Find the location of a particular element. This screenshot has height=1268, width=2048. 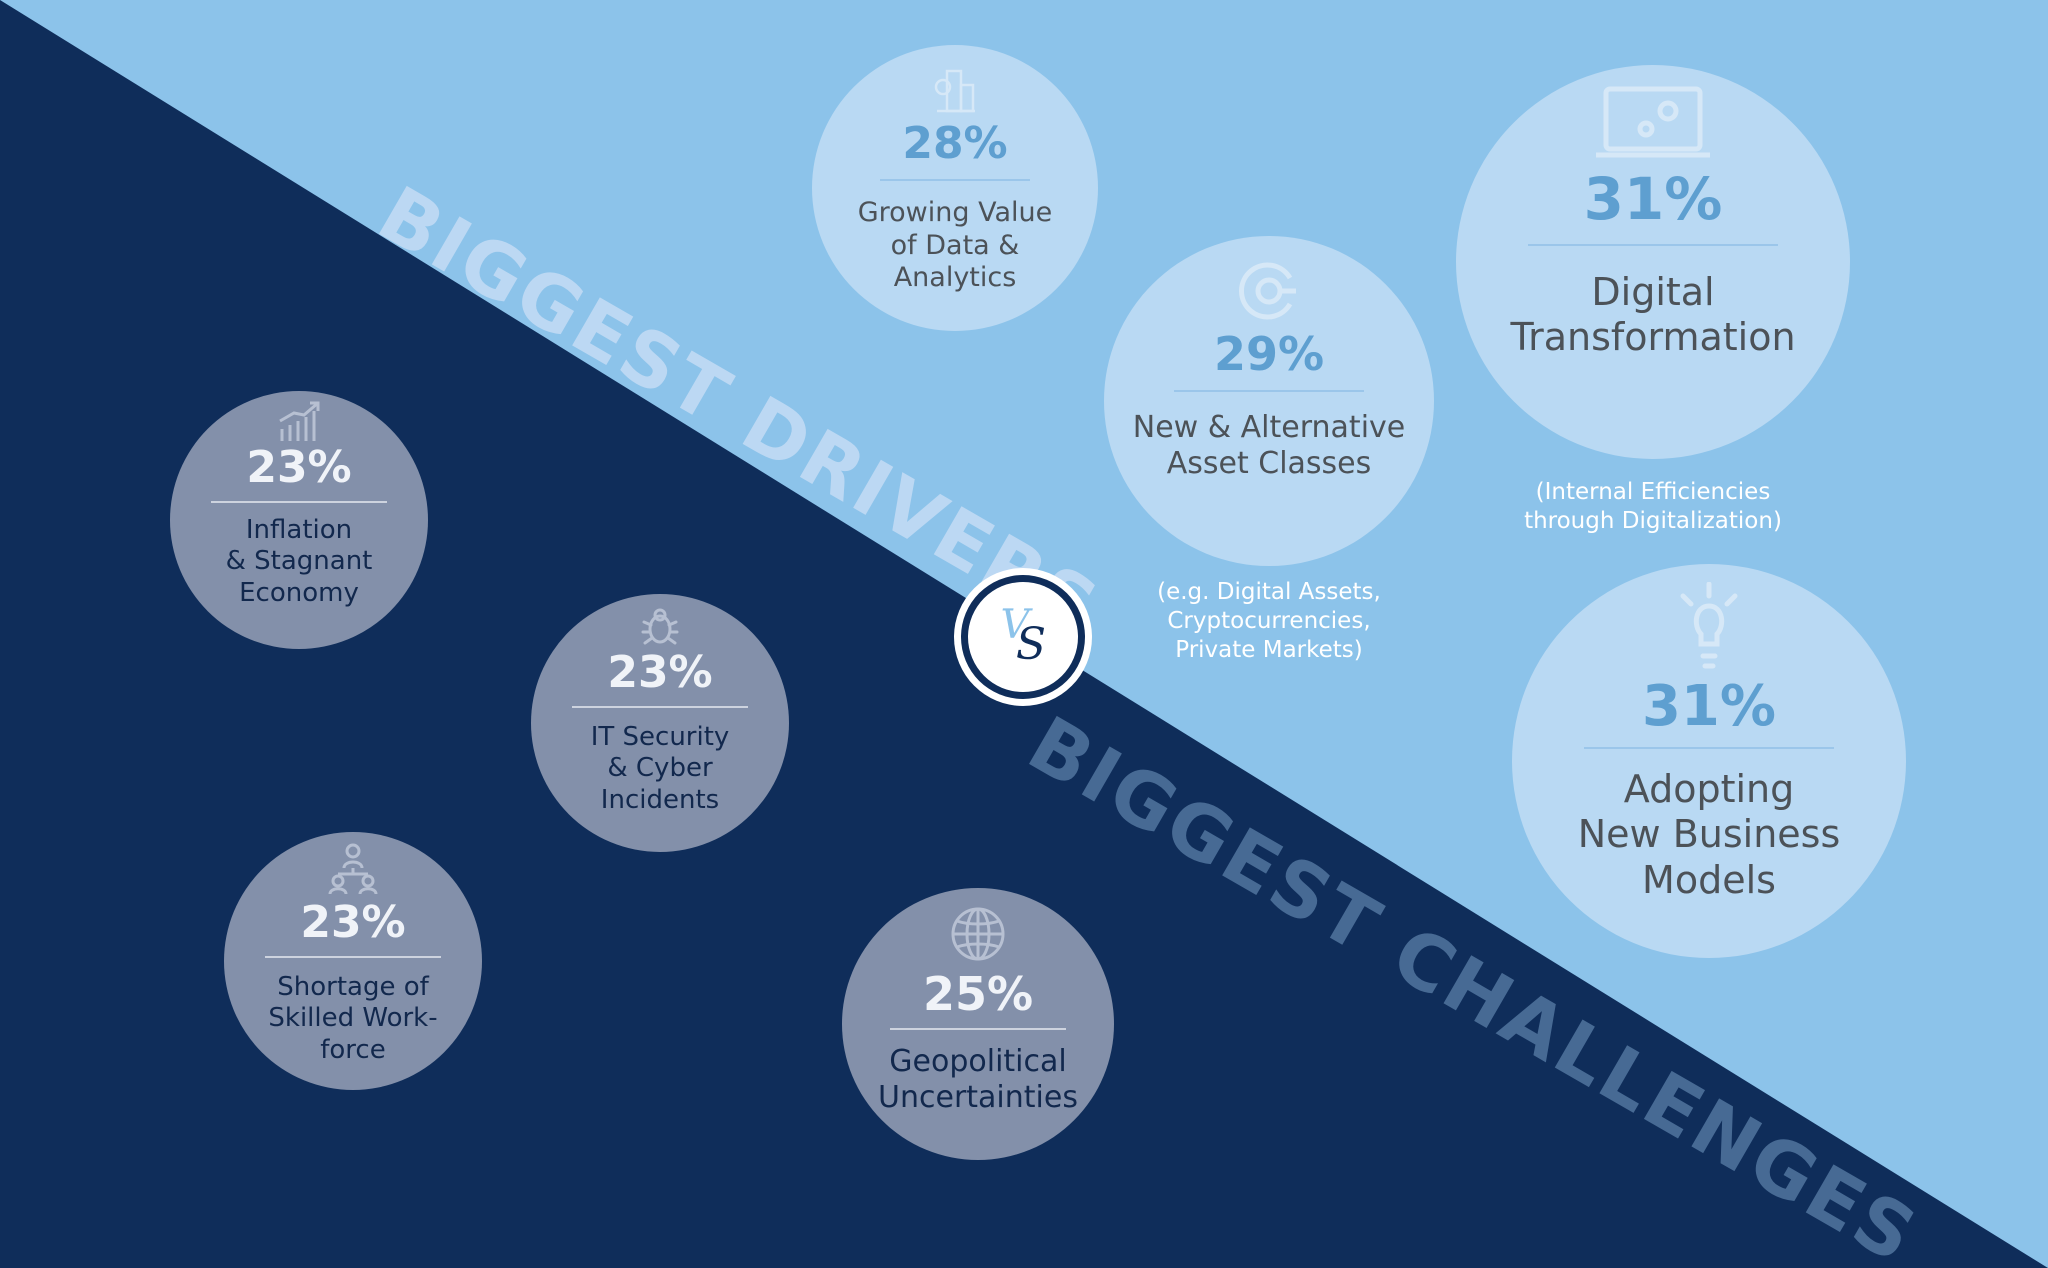

label-line: New & Alternative is located at coordinates (1269, 428).